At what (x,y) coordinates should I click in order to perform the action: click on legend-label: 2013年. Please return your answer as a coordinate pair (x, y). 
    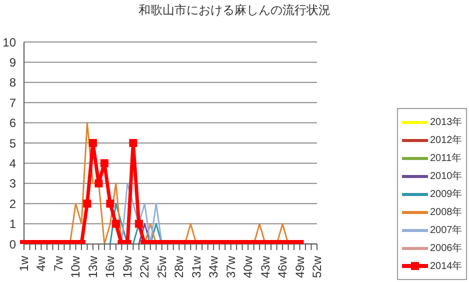
    Looking at the image, I should click on (446, 122).